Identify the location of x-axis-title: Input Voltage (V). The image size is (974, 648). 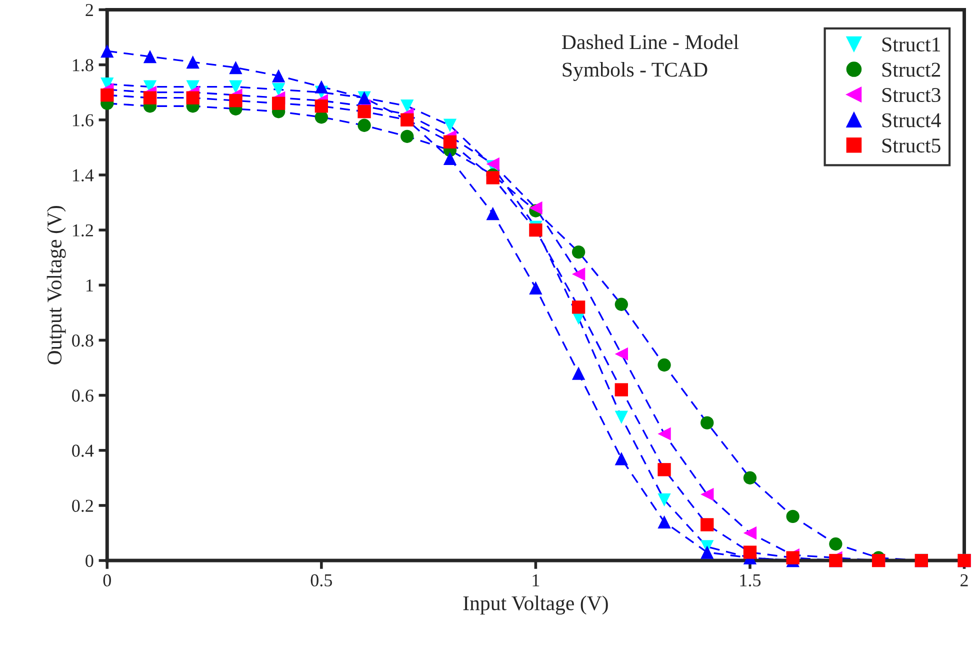
(535, 605).